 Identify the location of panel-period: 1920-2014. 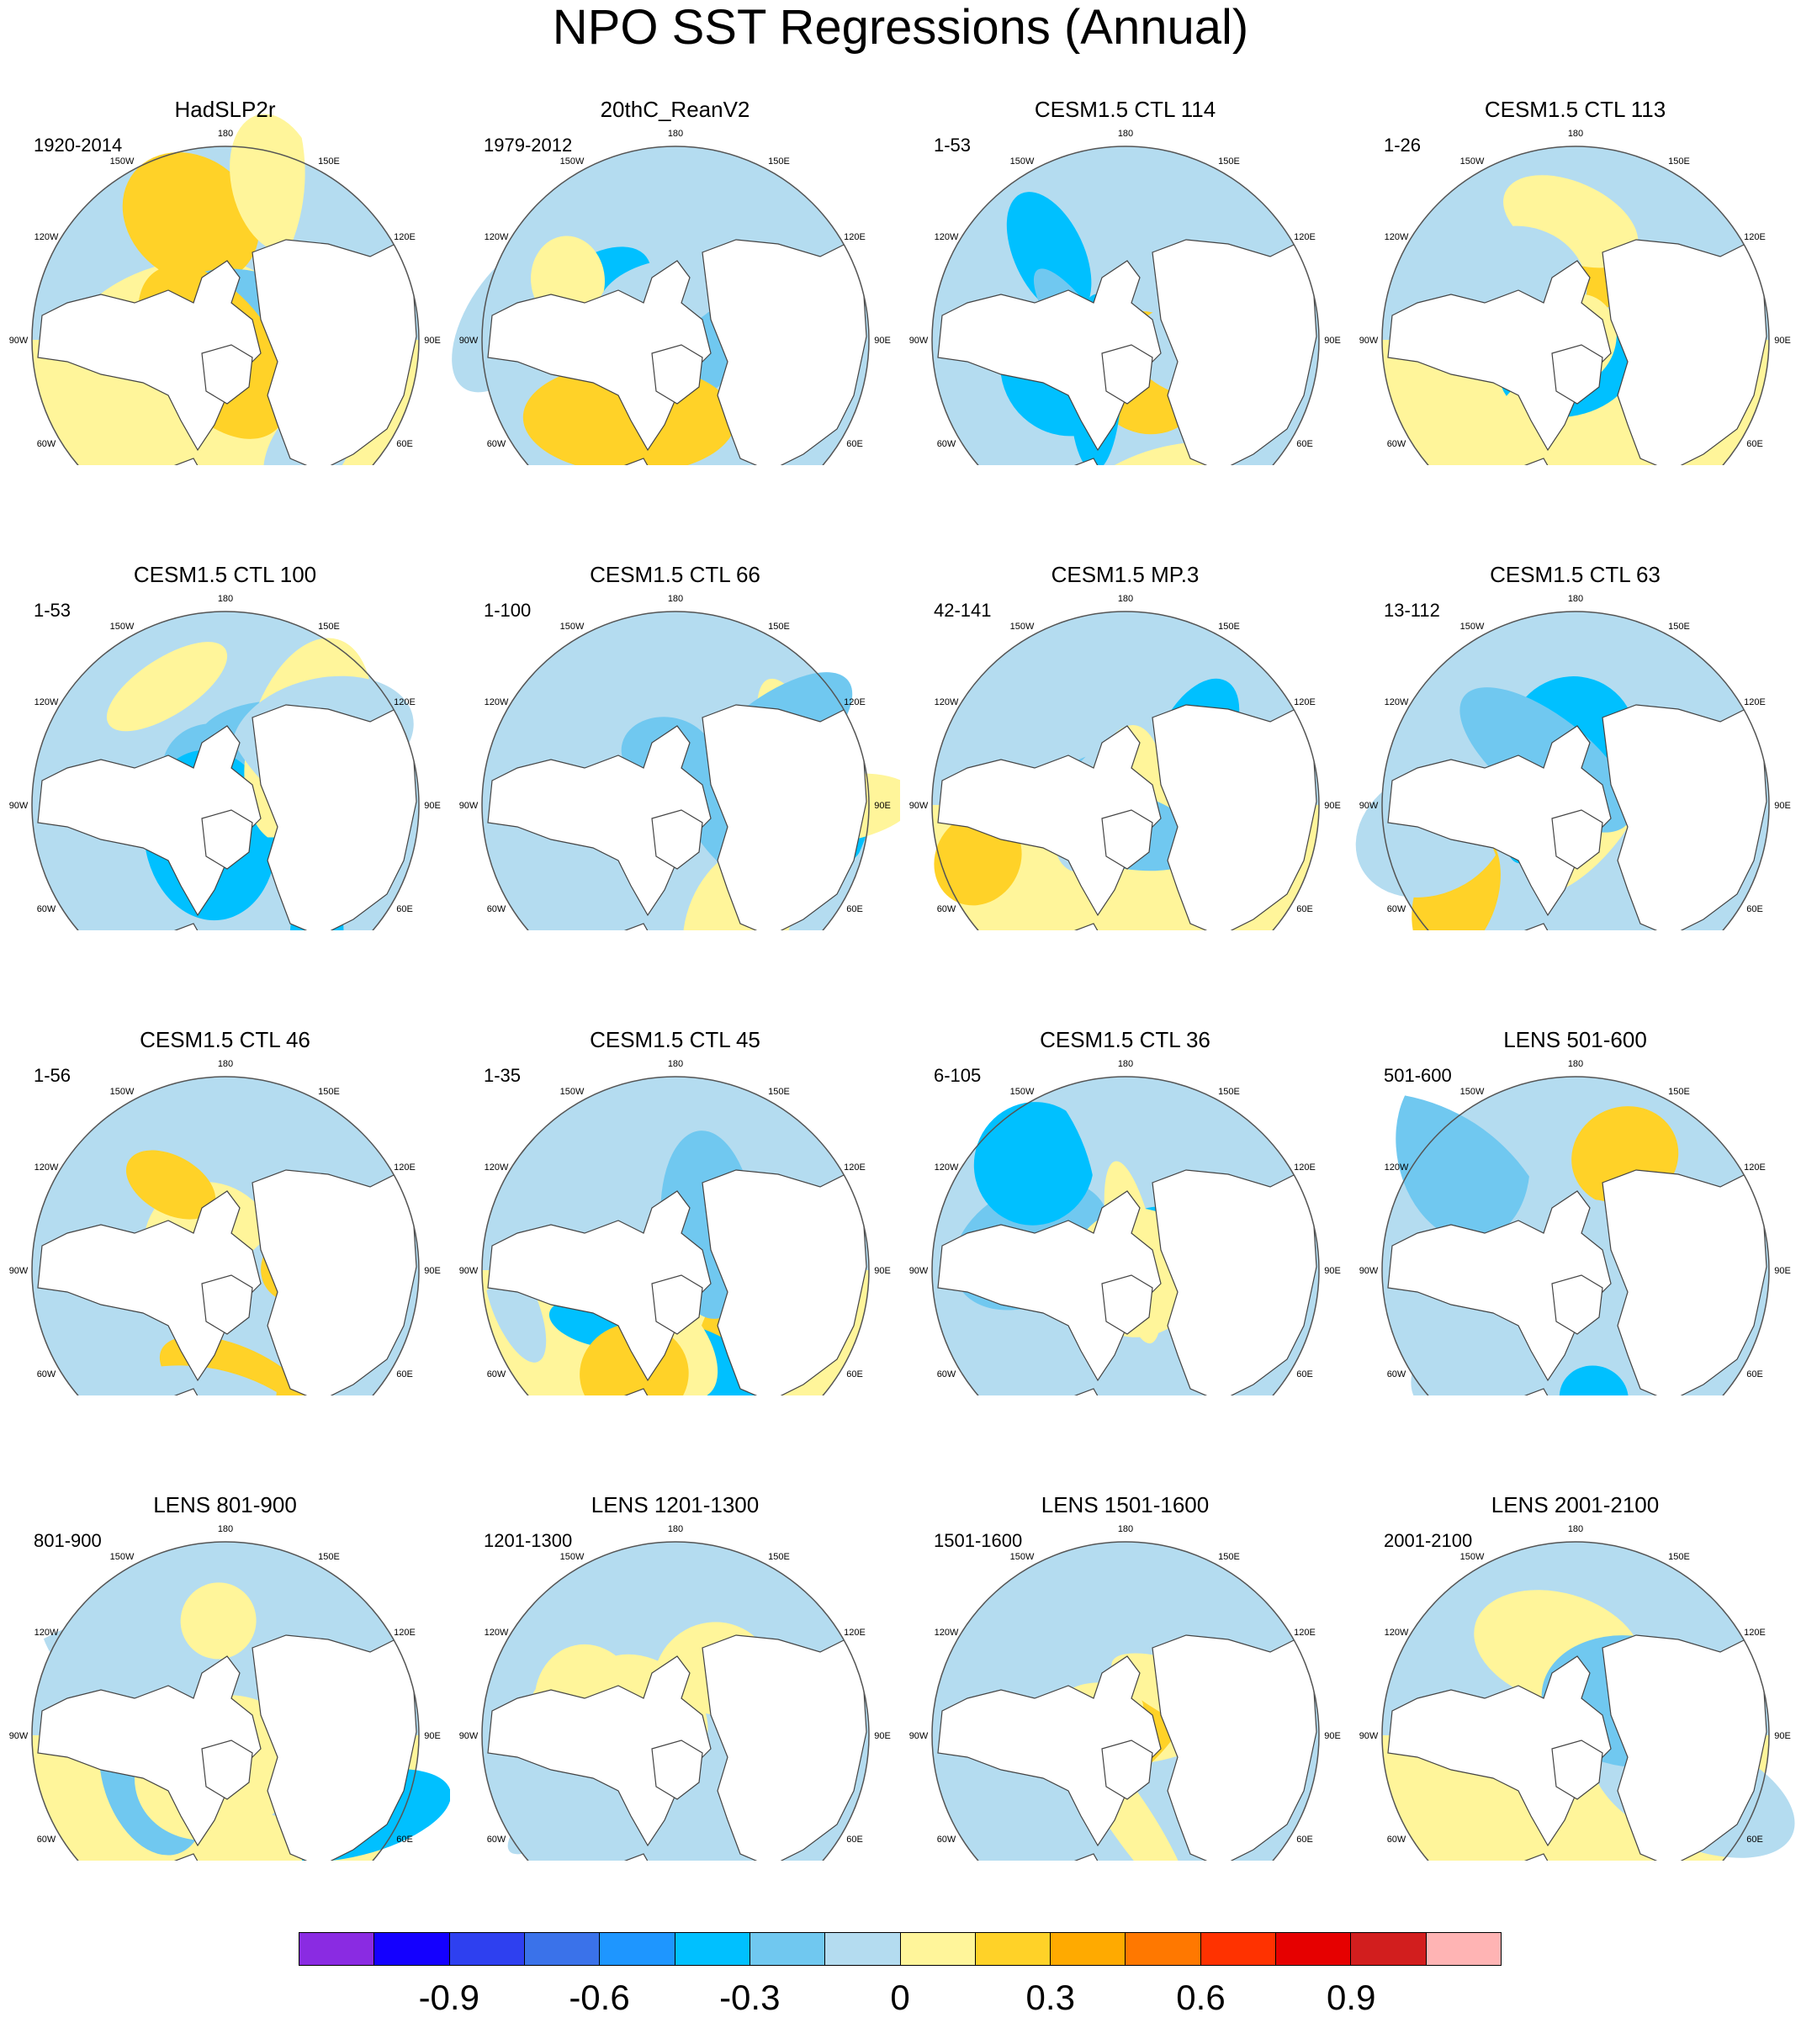
(78, 145).